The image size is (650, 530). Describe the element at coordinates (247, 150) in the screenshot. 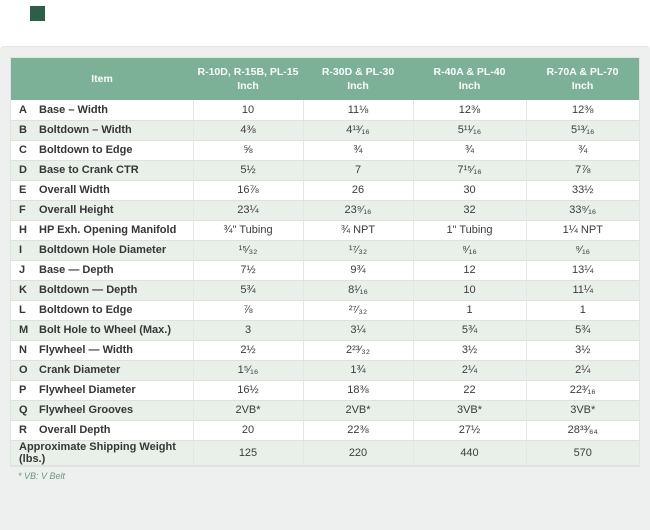

I see `row-value-cell: ⅝` at that location.